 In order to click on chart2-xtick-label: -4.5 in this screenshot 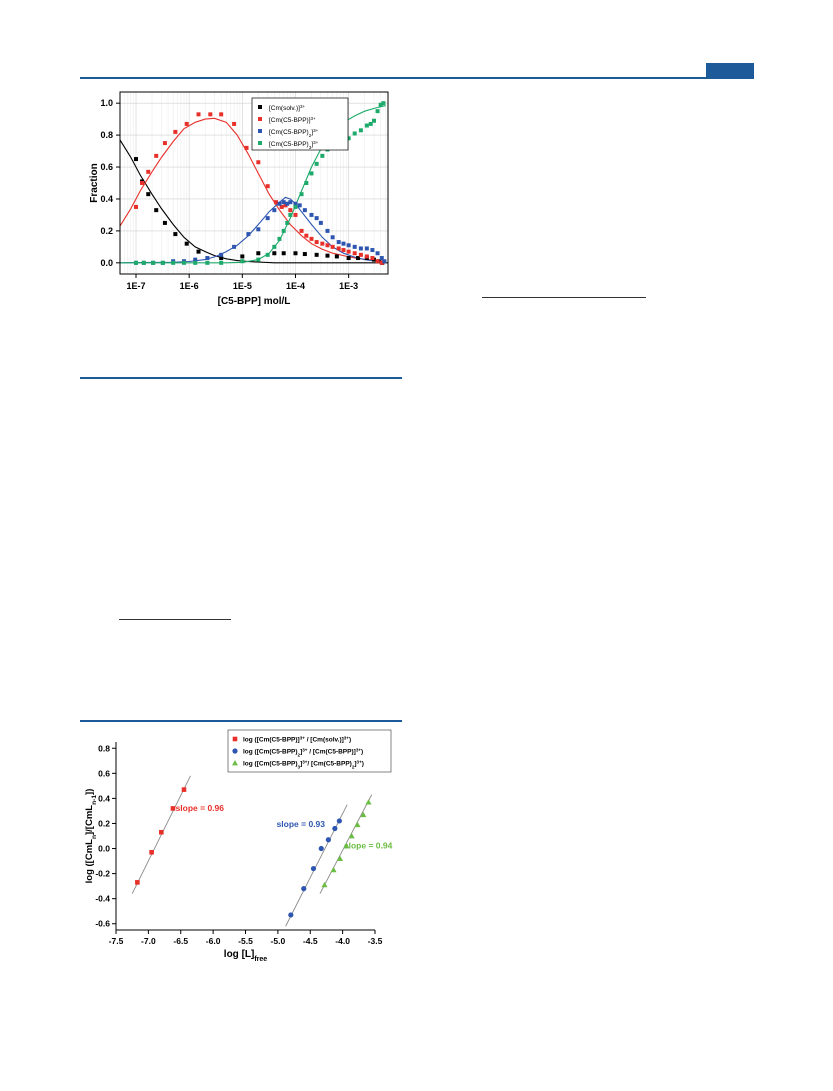, I will do `click(310, 941)`.